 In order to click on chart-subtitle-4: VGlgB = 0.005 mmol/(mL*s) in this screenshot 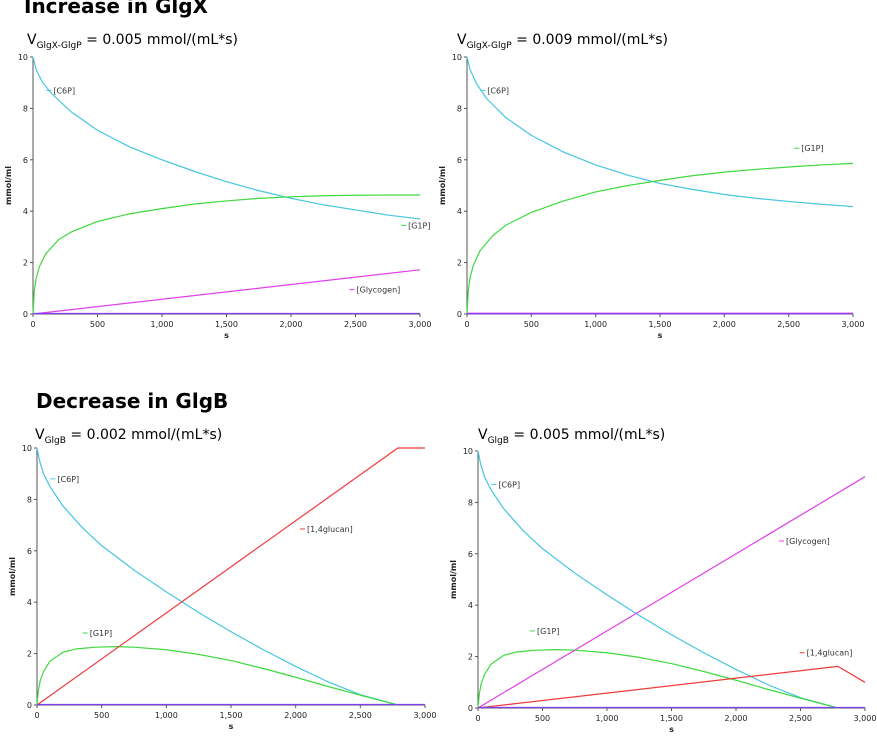, I will do `click(572, 436)`.